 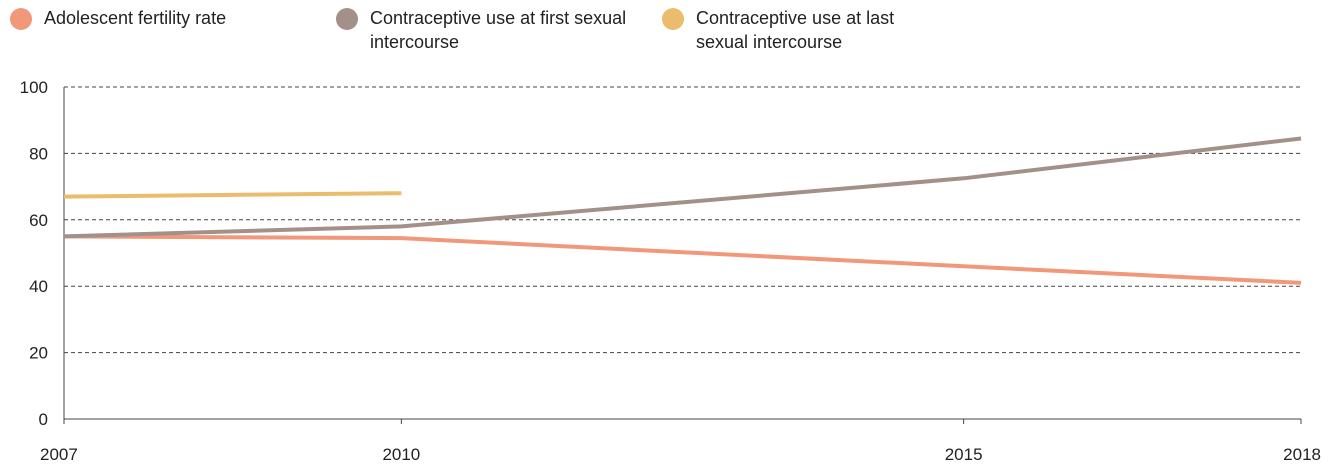 I want to click on legend-label-adolescent-fertility: Adolescent fertility rate, so click(x=135, y=18).